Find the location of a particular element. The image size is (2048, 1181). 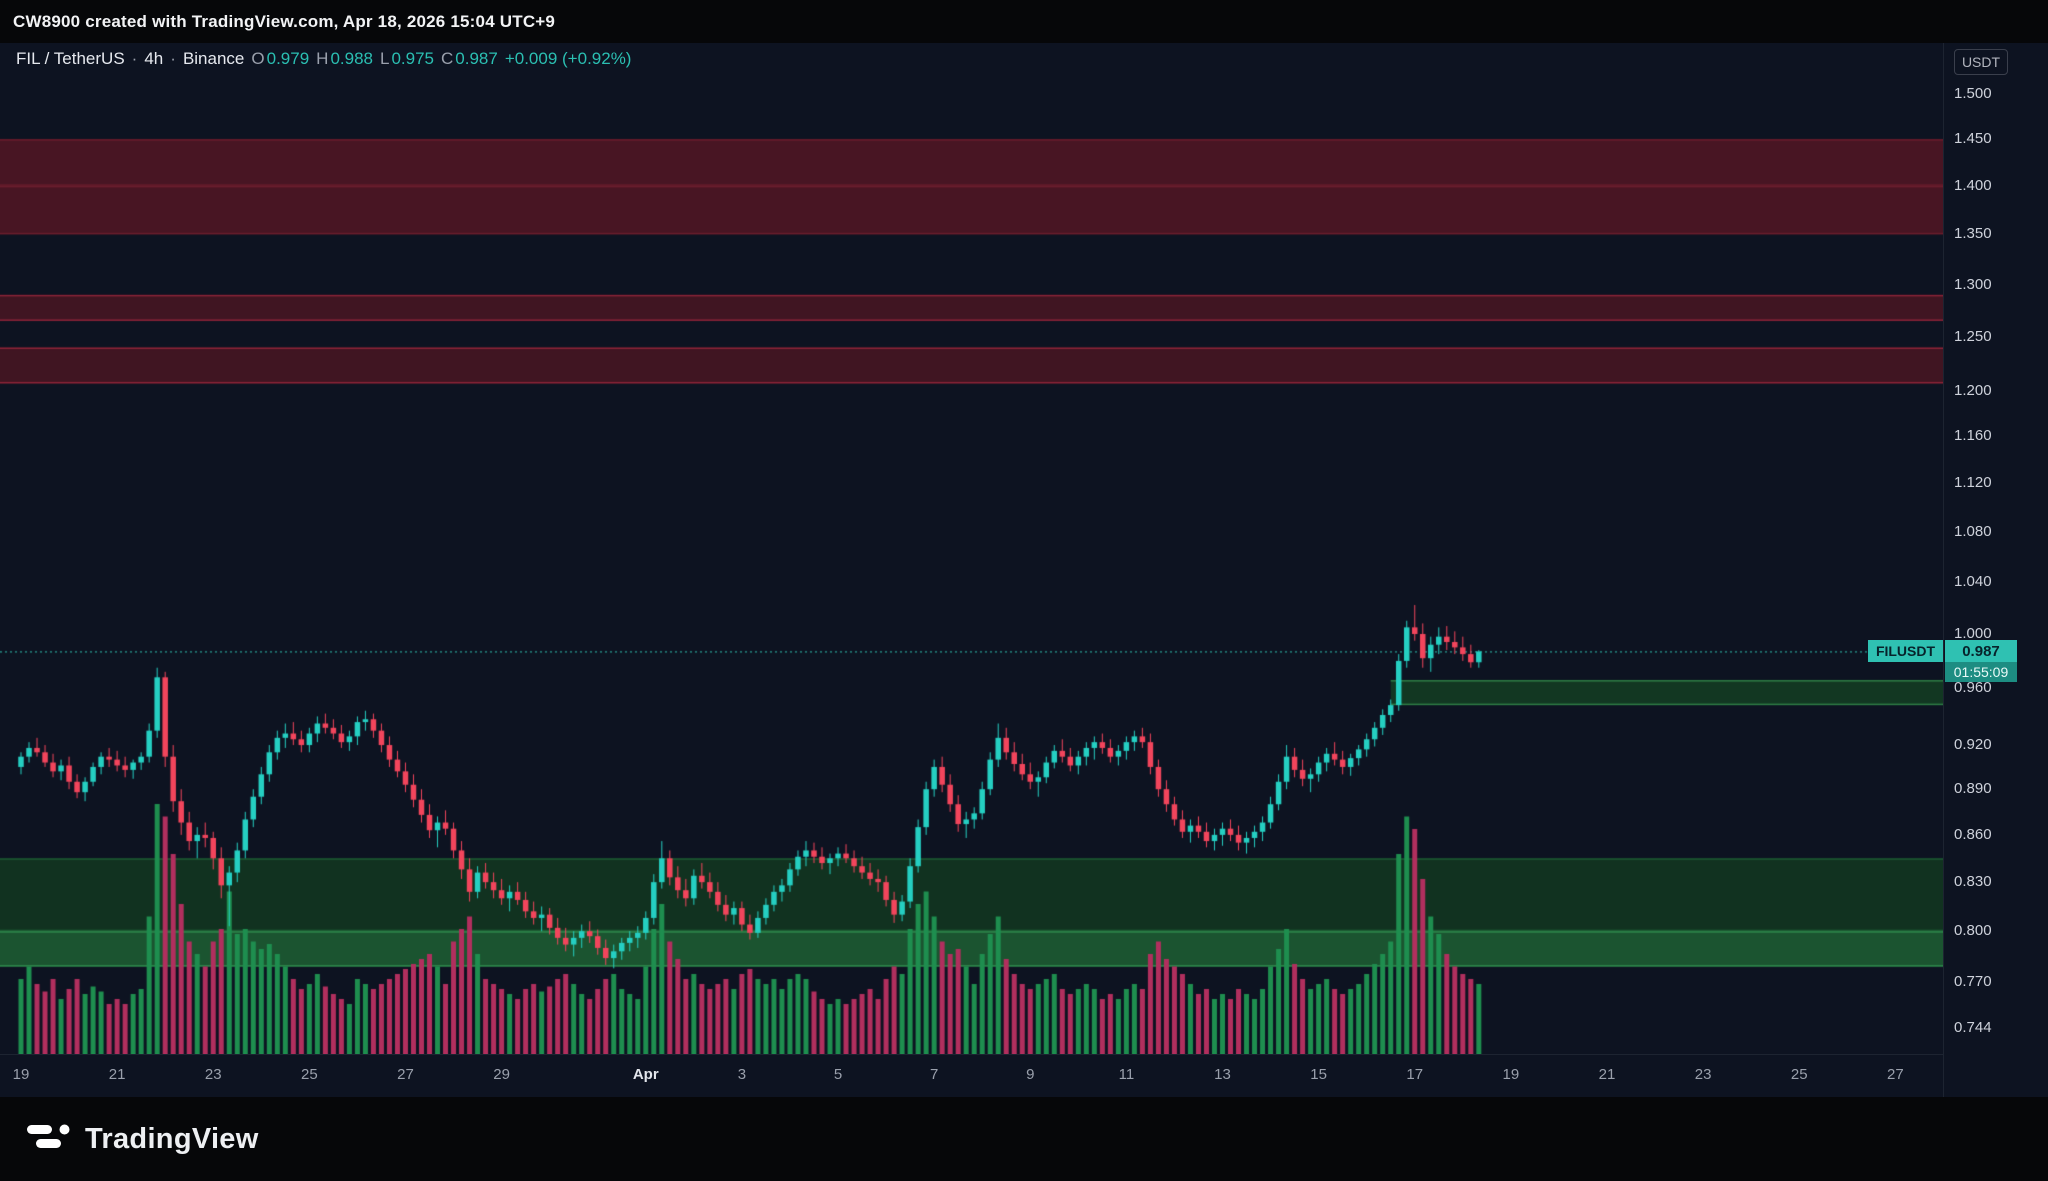

time-axis: 19 21 23 25 27 29 Apr 3 5 7 9 11 13 15 17 19 21 23 25 27 is located at coordinates (971, 1075).